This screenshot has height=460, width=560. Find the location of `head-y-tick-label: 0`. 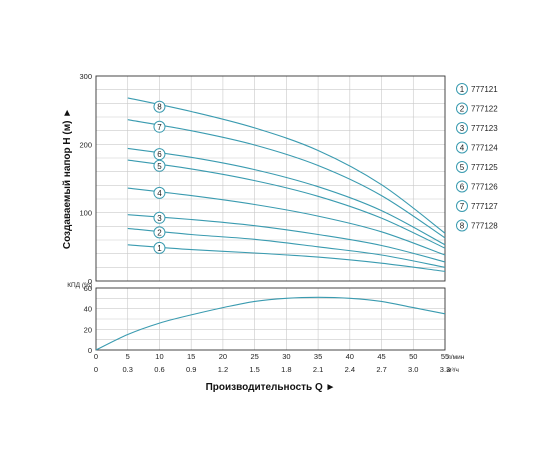

head-y-tick-label: 0 is located at coordinates (90, 281).